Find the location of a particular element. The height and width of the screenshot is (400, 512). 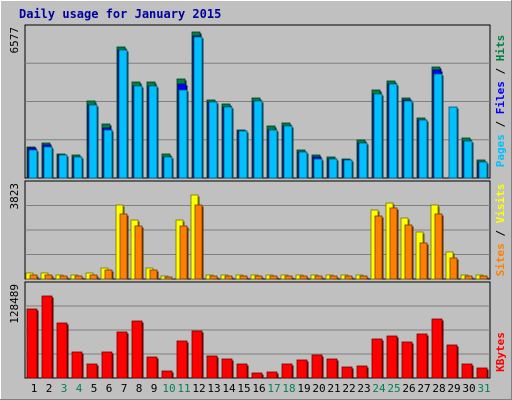

x-tick-label-9: 9 is located at coordinates (154, 388).